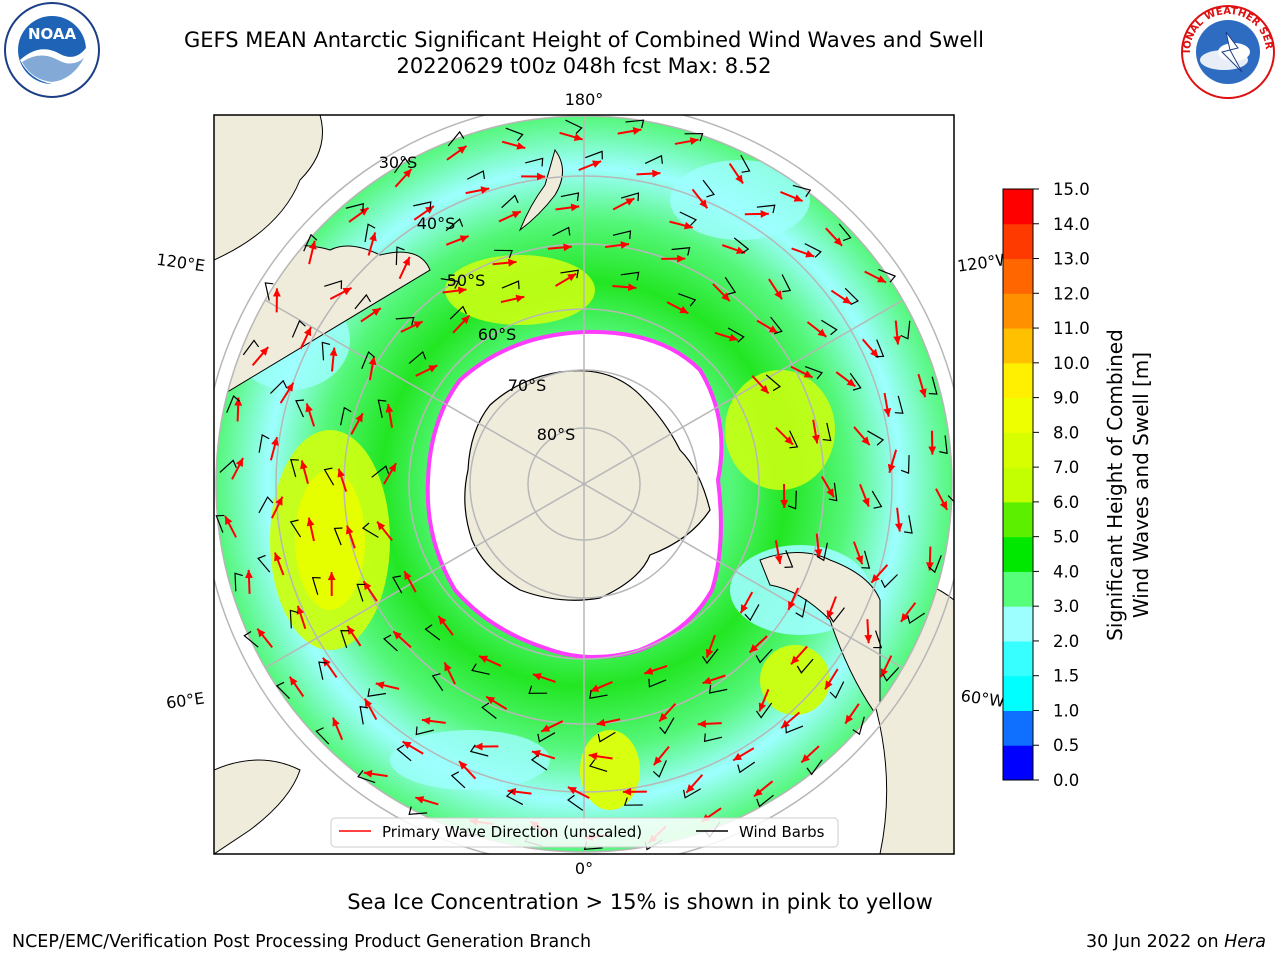  Describe the element at coordinates (1066, 641) in the screenshot. I see `colorbar-tick-label: 2.0` at that location.